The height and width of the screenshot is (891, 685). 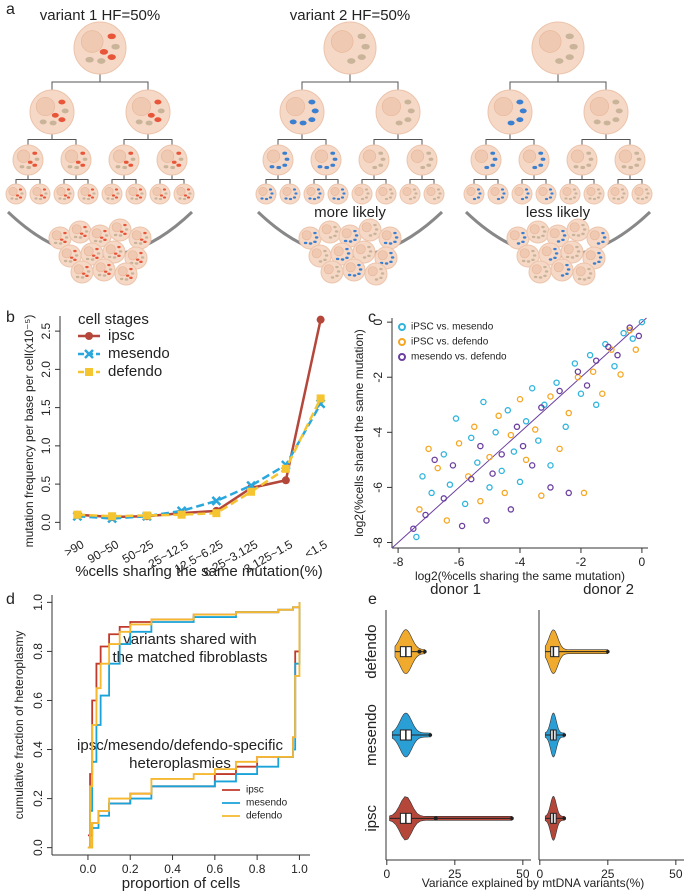 I want to click on annotation: variants shared with, so click(x=189, y=639).